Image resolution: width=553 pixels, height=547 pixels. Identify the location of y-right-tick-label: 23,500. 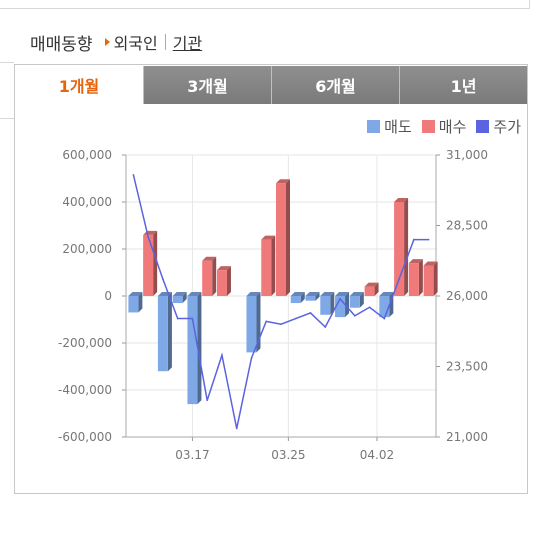
(467, 367).